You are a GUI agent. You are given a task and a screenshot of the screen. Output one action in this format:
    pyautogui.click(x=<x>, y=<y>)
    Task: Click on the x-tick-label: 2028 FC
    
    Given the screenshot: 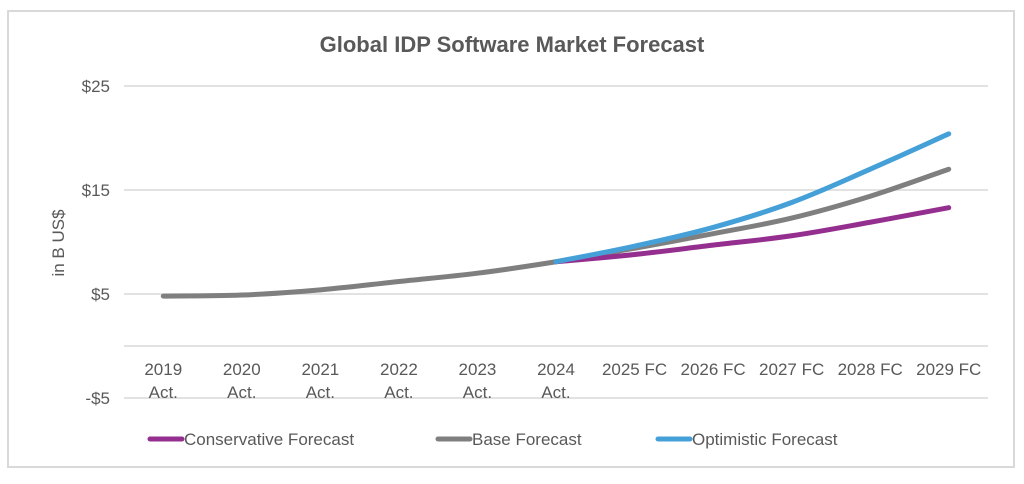 What is the action you would take?
    pyautogui.click(x=870, y=369)
    